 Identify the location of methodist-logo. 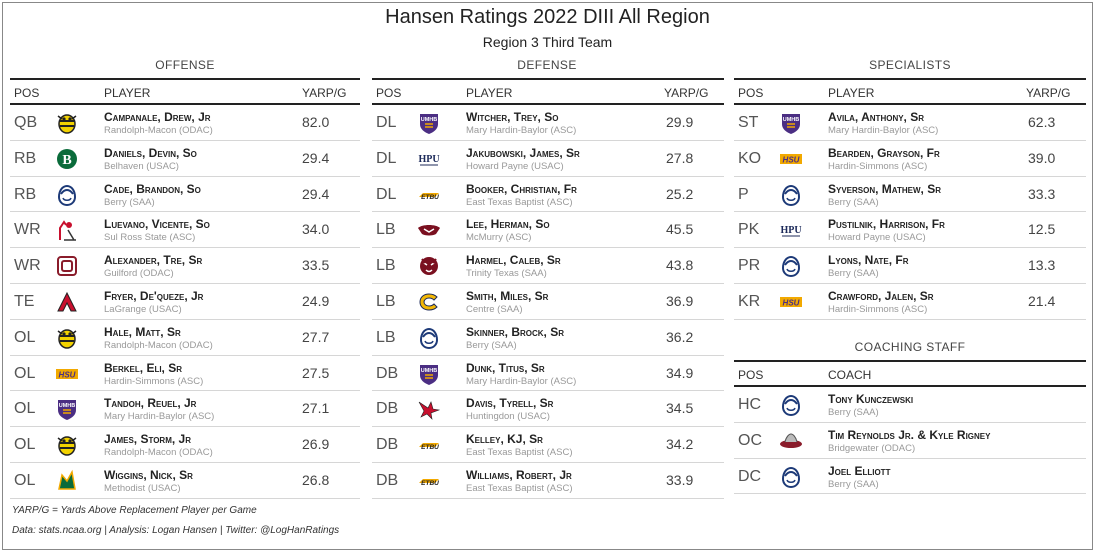
(67, 481).